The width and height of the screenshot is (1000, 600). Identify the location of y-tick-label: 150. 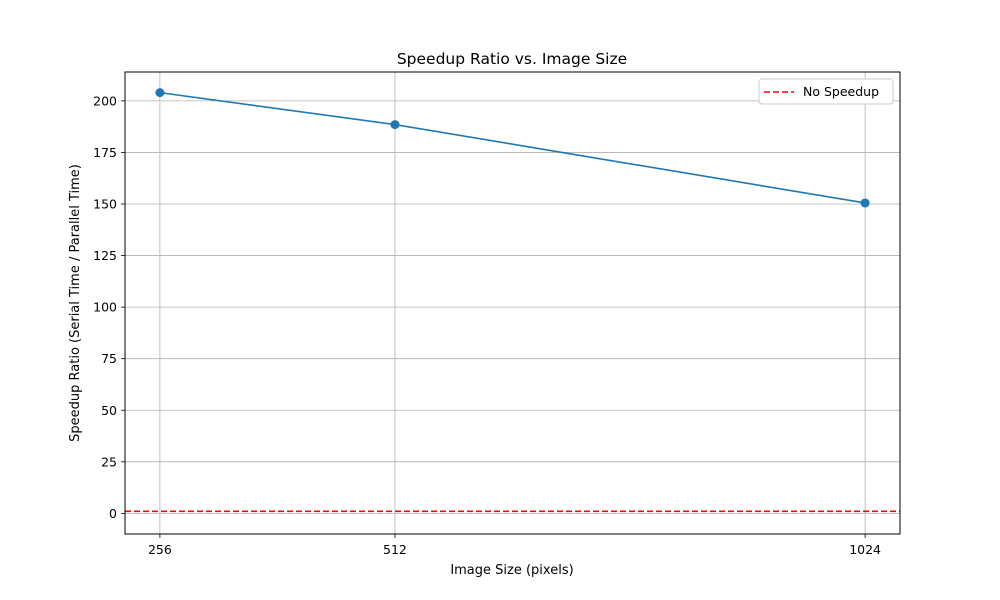
(105, 204).